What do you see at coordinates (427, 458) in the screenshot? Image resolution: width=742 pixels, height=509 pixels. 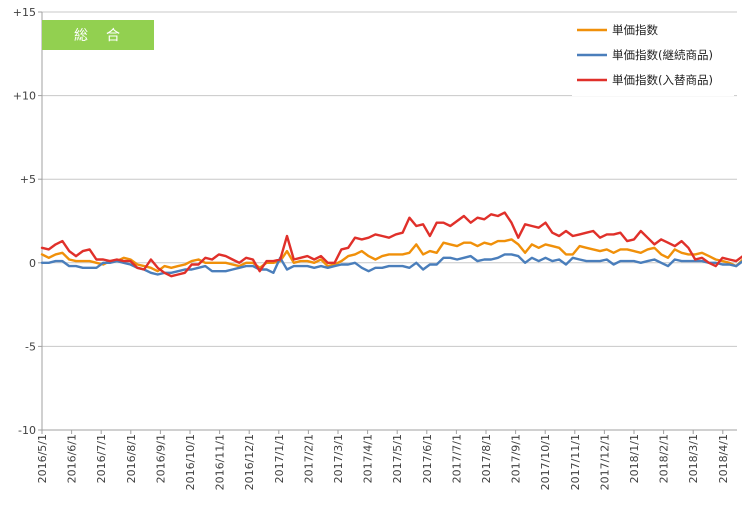 I see `x-tick-label: 2017/6/1` at bounding box center [427, 458].